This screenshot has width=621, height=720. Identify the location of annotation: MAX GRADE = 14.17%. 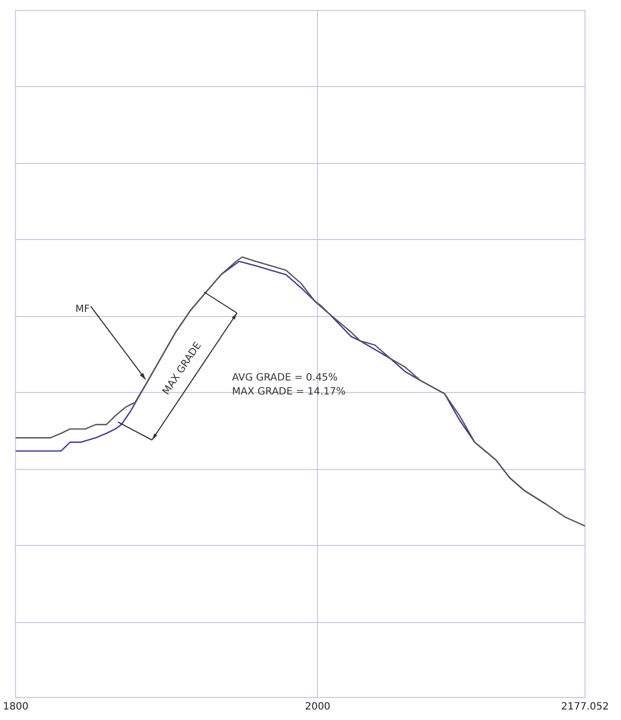
(289, 392).